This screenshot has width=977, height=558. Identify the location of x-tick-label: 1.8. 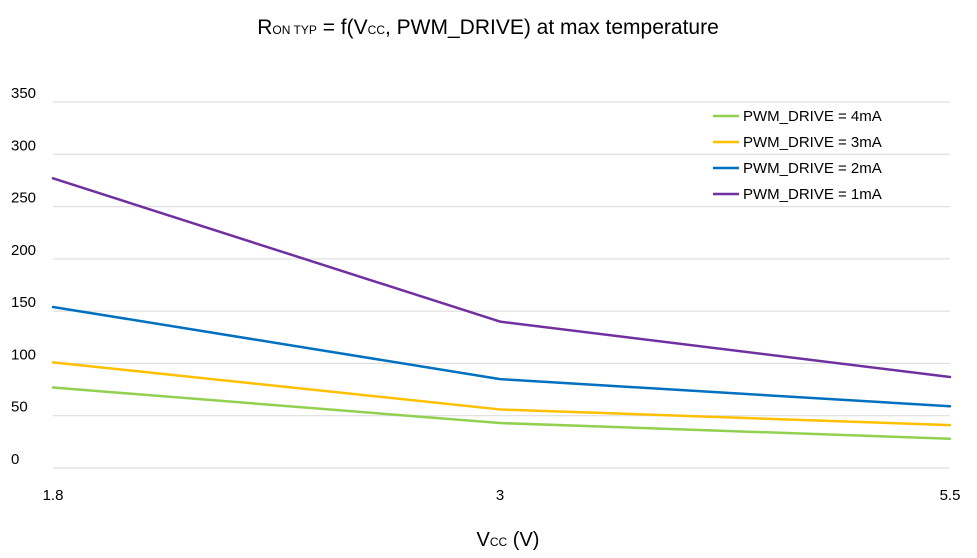
(53, 495).